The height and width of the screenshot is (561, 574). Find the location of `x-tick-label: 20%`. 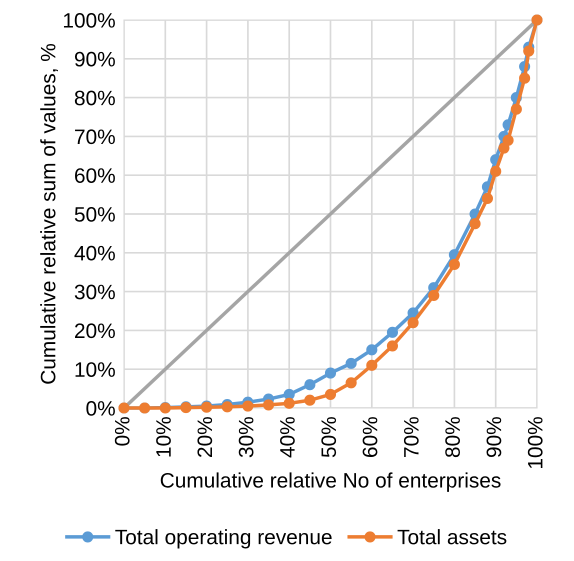

x-tick-label: 20% is located at coordinates (204, 437).